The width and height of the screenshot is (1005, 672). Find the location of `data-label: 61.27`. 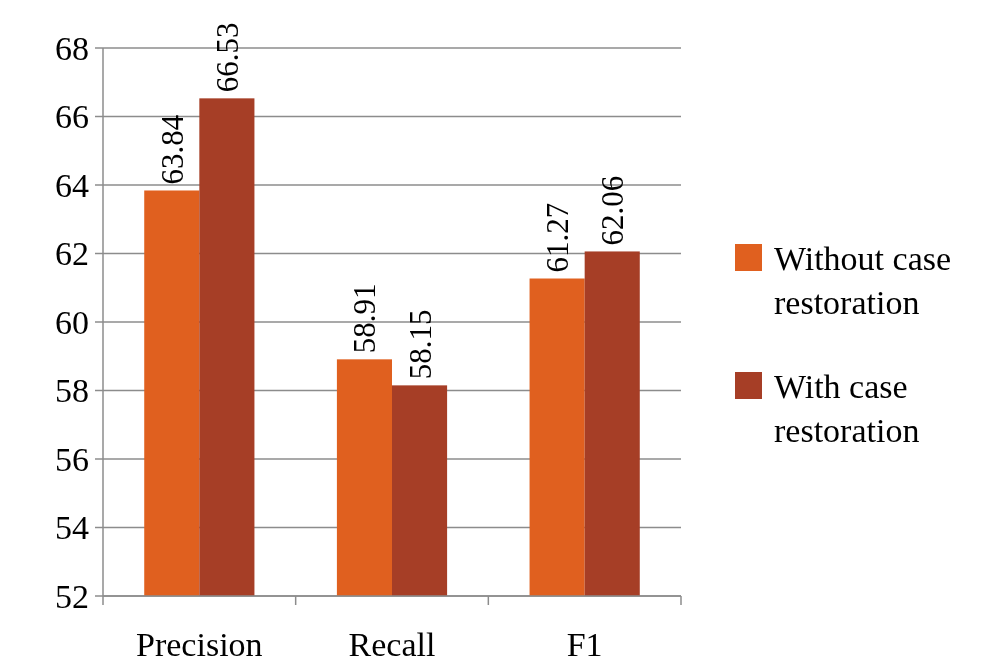

data-label: 61.27 is located at coordinates (558, 237).